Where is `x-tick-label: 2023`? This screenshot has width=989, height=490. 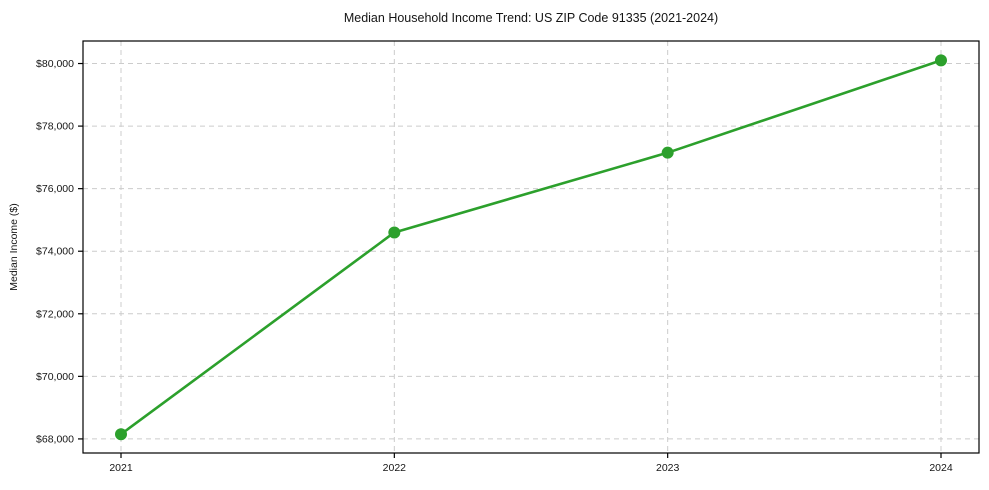
x-tick-label: 2023 is located at coordinates (668, 468).